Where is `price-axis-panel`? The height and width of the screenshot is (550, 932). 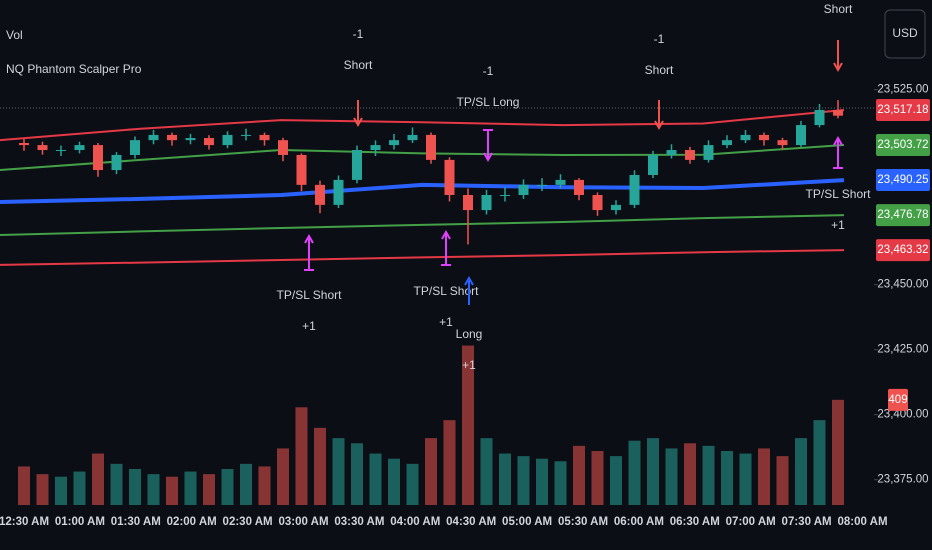 price-axis-panel is located at coordinates (903, 275).